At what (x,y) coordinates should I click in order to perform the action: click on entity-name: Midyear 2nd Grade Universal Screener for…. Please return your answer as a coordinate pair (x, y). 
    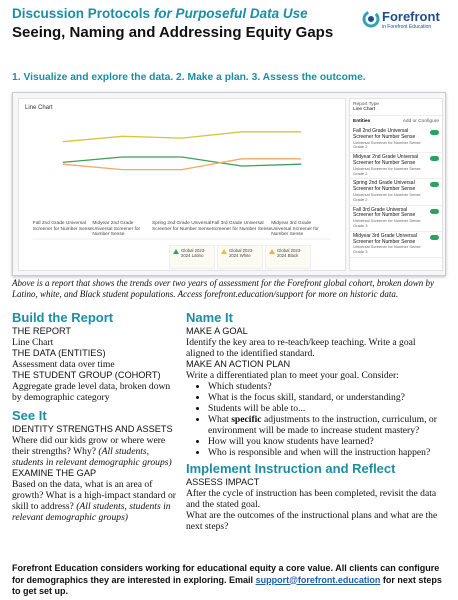
    Looking at the image, I should click on (386, 160).